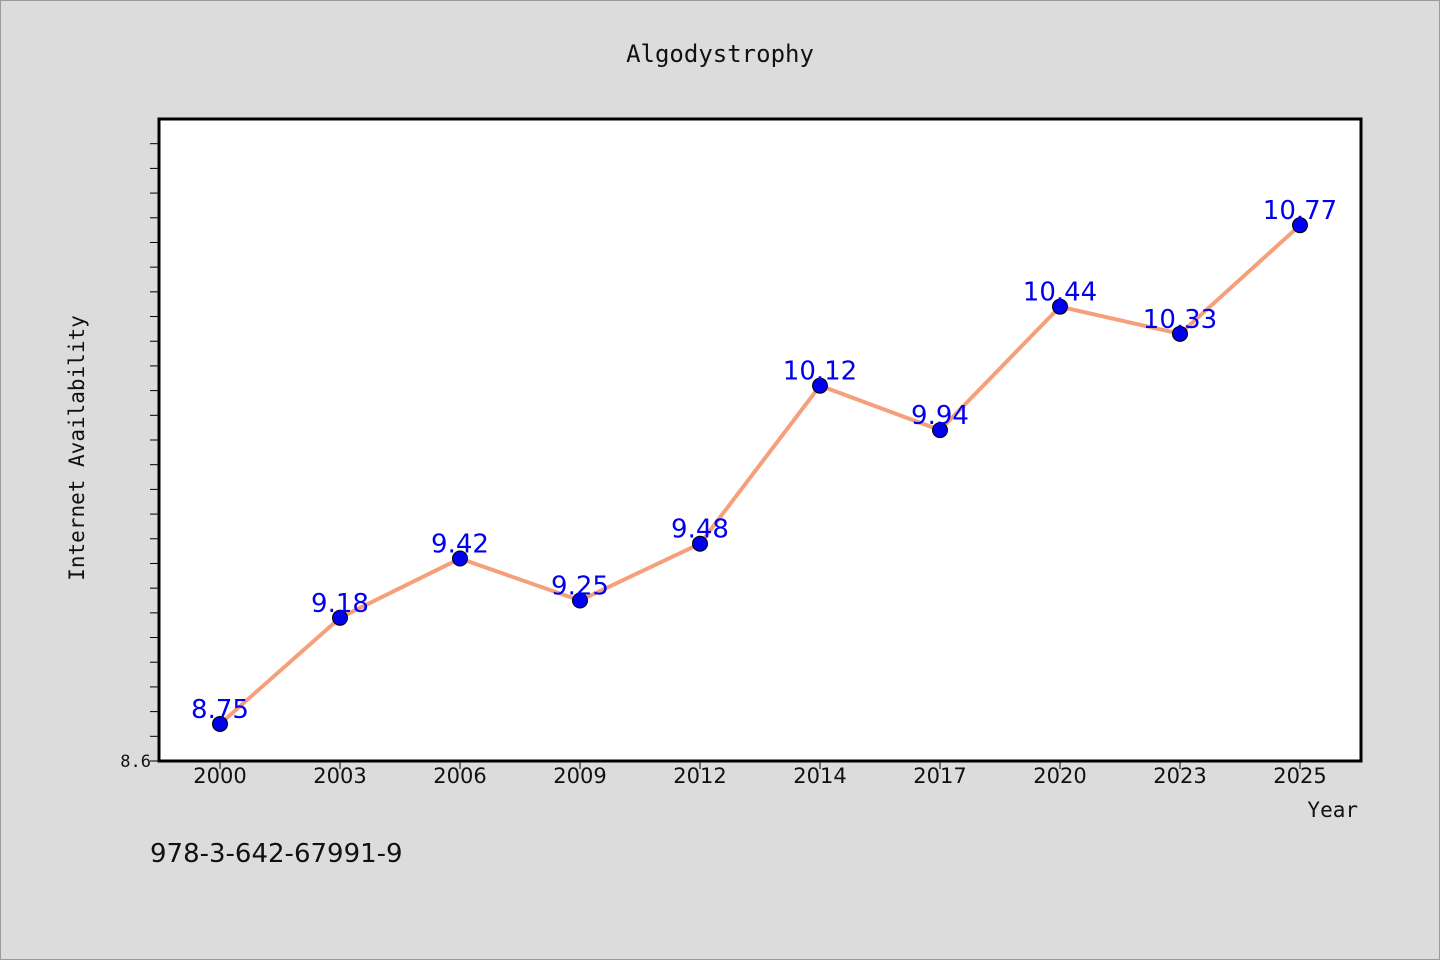 The image size is (1440, 960). What do you see at coordinates (339, 776) in the screenshot?
I see `x-tick-label: 2003` at bounding box center [339, 776].